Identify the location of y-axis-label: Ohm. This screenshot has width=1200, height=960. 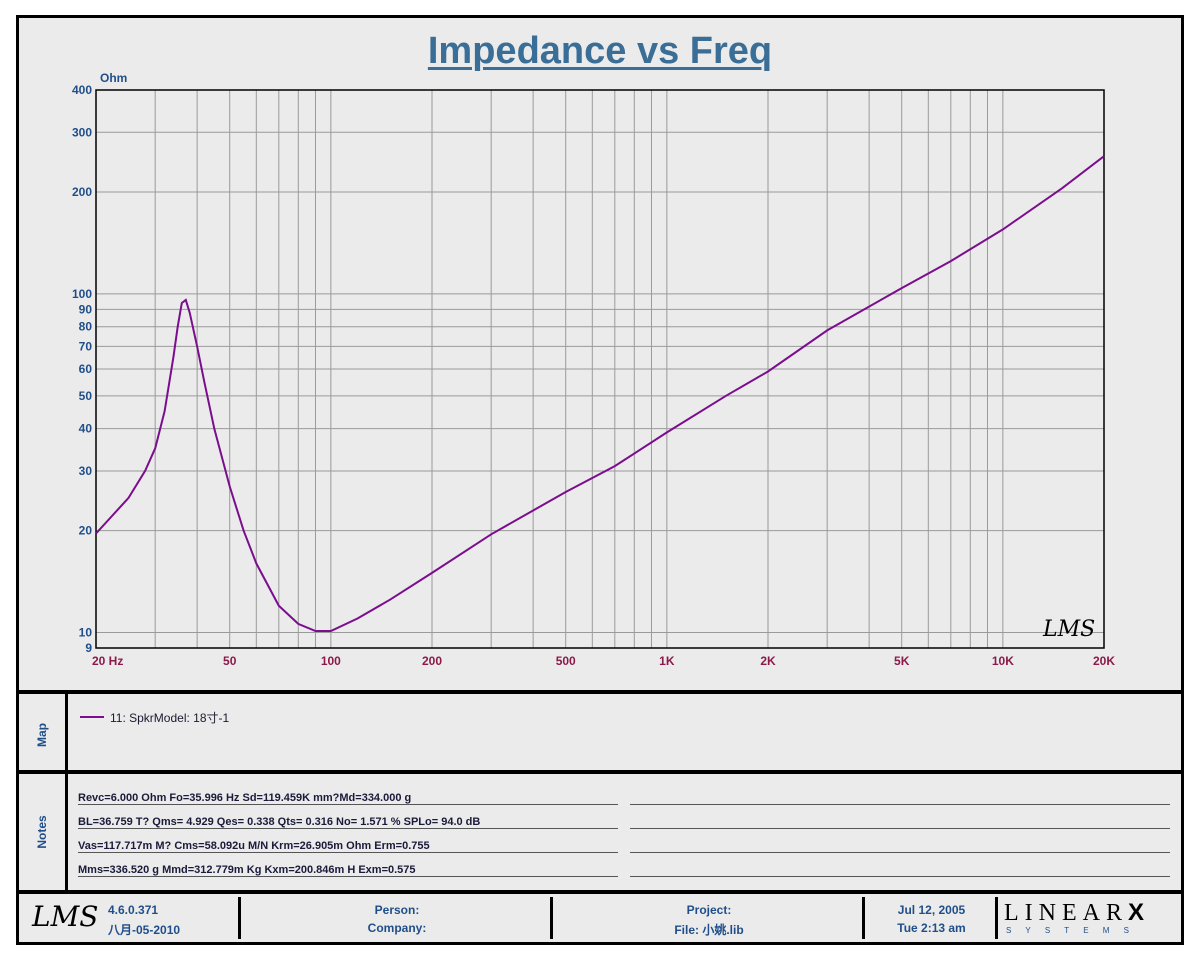
(113, 78).